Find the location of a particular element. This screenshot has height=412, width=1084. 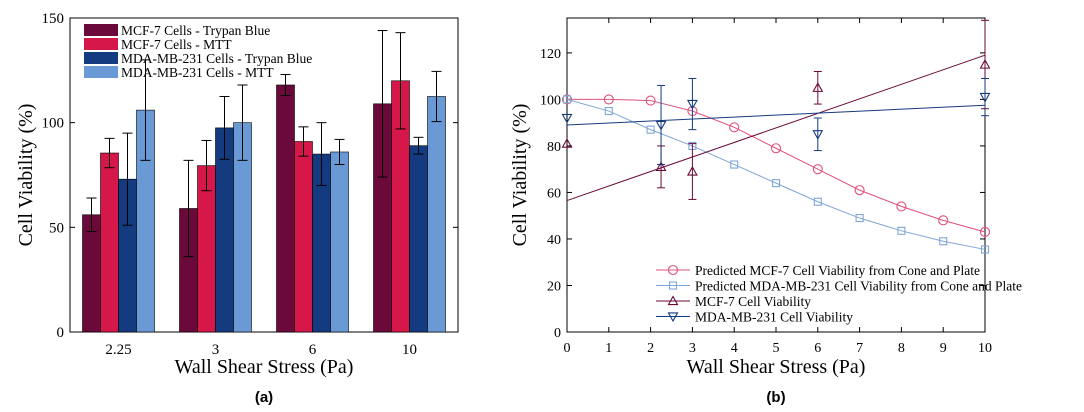

panel-caption: (b) is located at coordinates (775, 397).